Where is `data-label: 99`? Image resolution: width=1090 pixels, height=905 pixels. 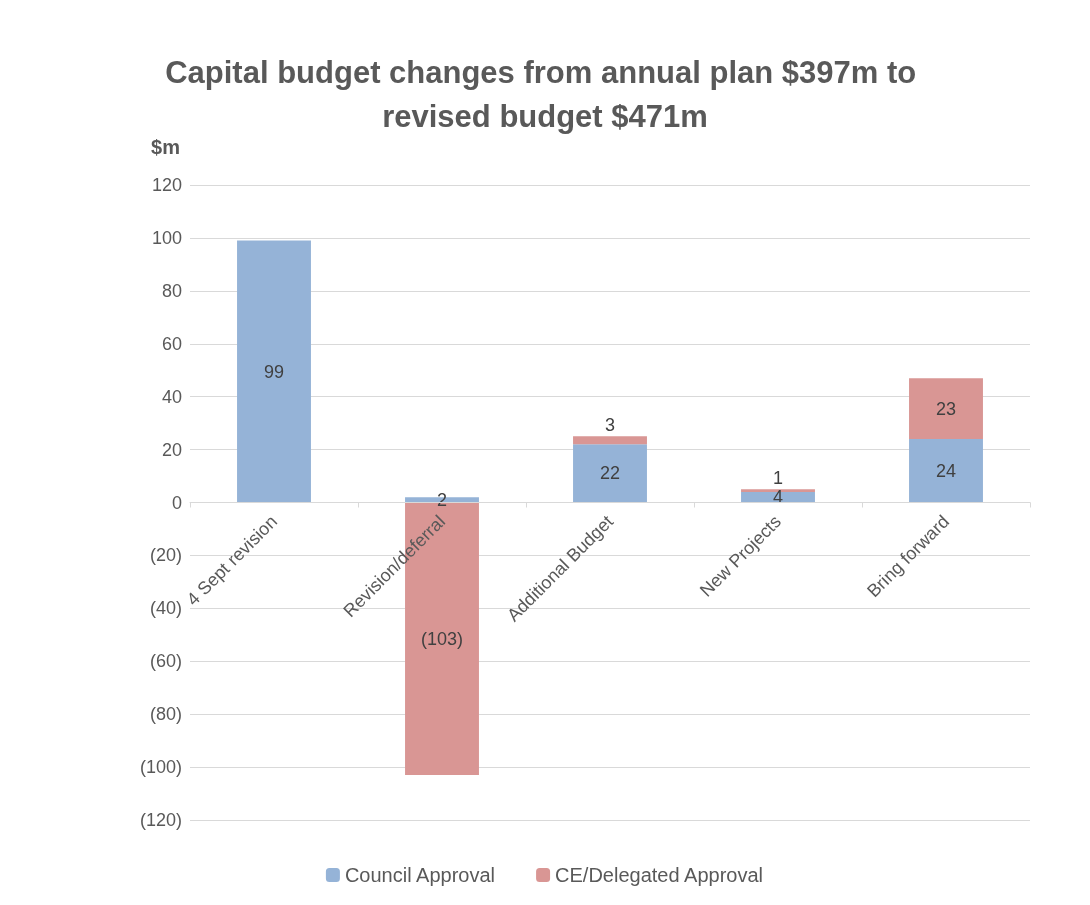
data-label: 99 is located at coordinates (274, 371).